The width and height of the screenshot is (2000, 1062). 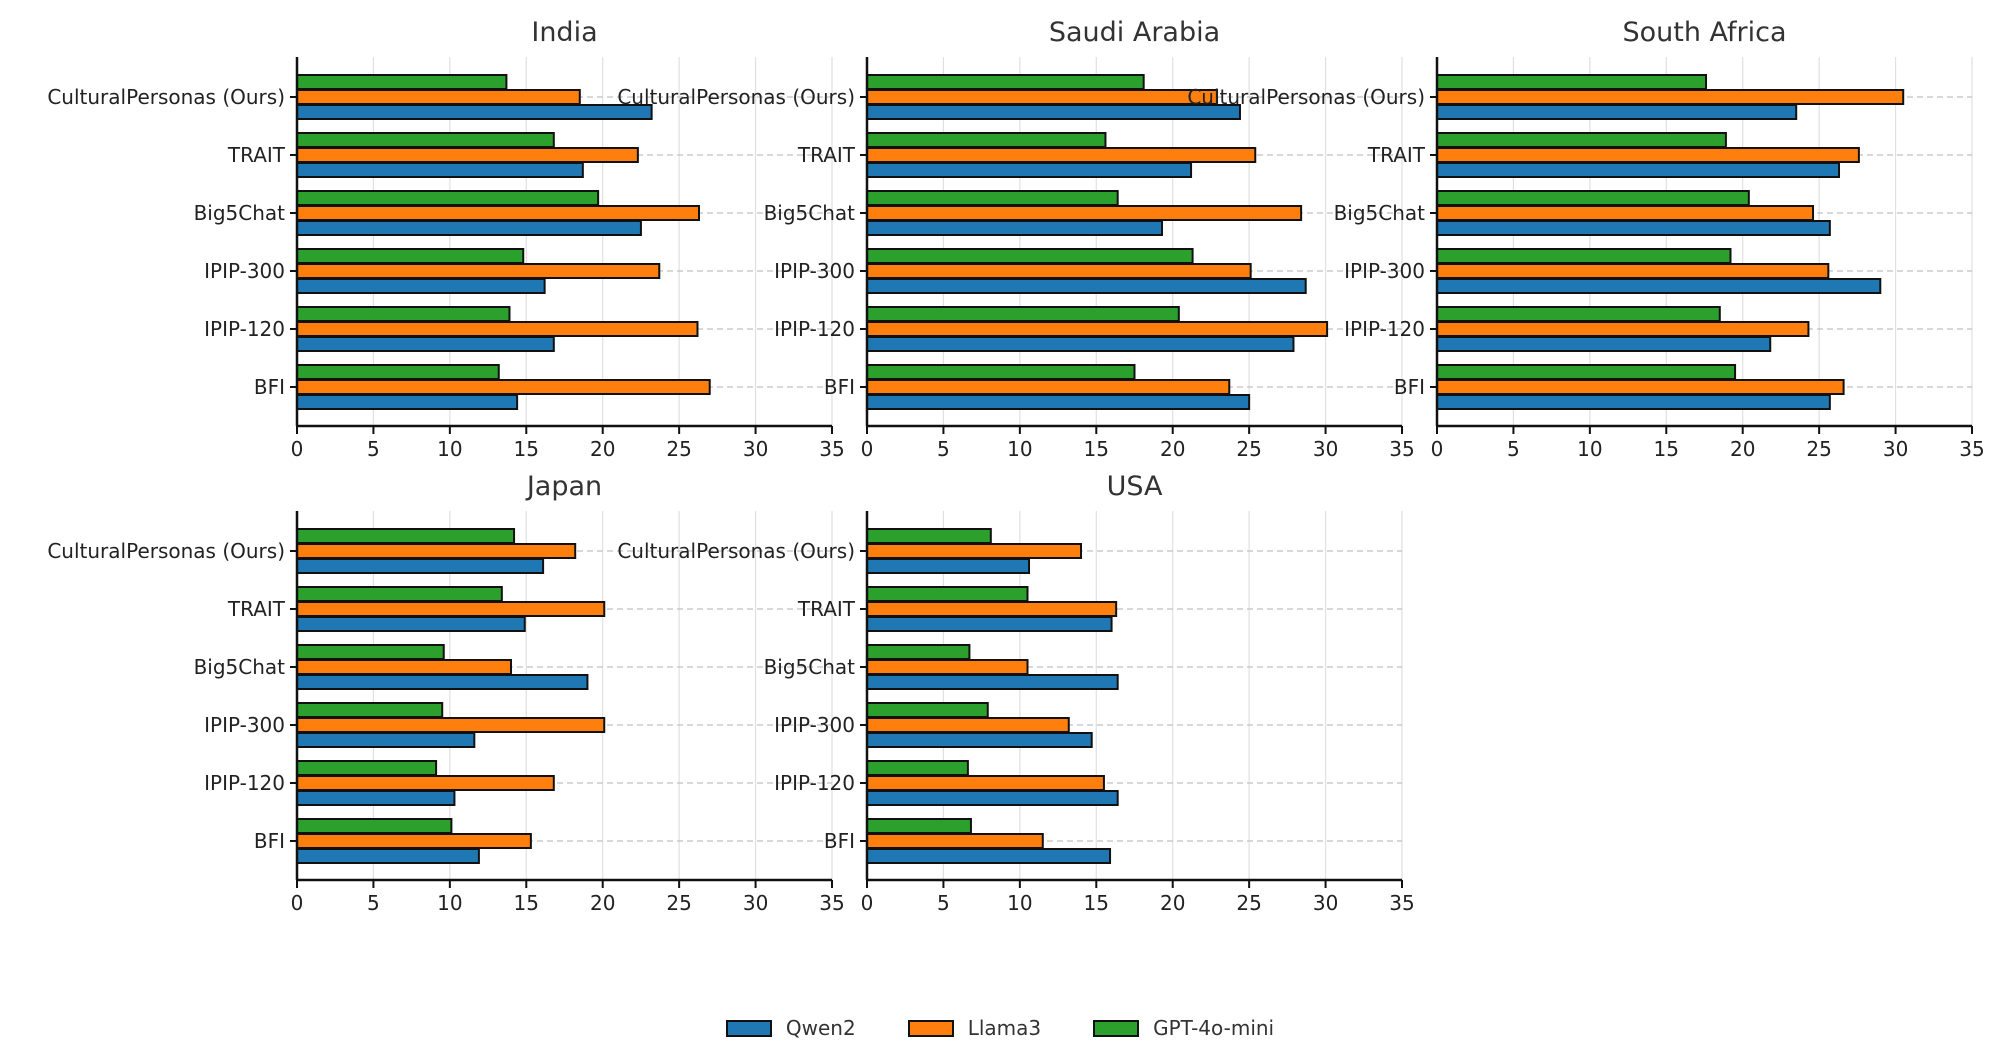 What do you see at coordinates (974, 1028) in the screenshot?
I see `legend-item-llama3: Llama3` at bounding box center [974, 1028].